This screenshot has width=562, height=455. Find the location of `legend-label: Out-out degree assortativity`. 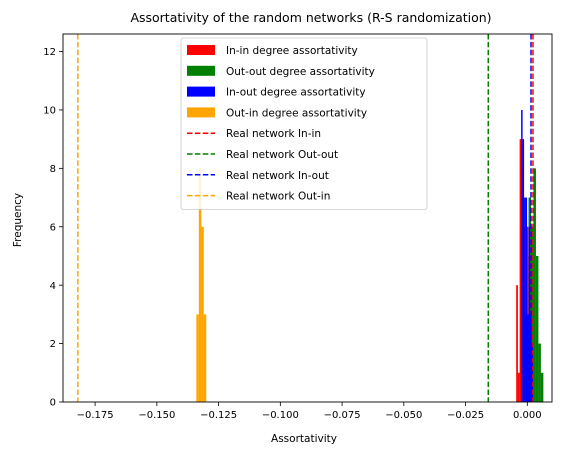

legend-label: Out-out degree assortativity is located at coordinates (300, 72).